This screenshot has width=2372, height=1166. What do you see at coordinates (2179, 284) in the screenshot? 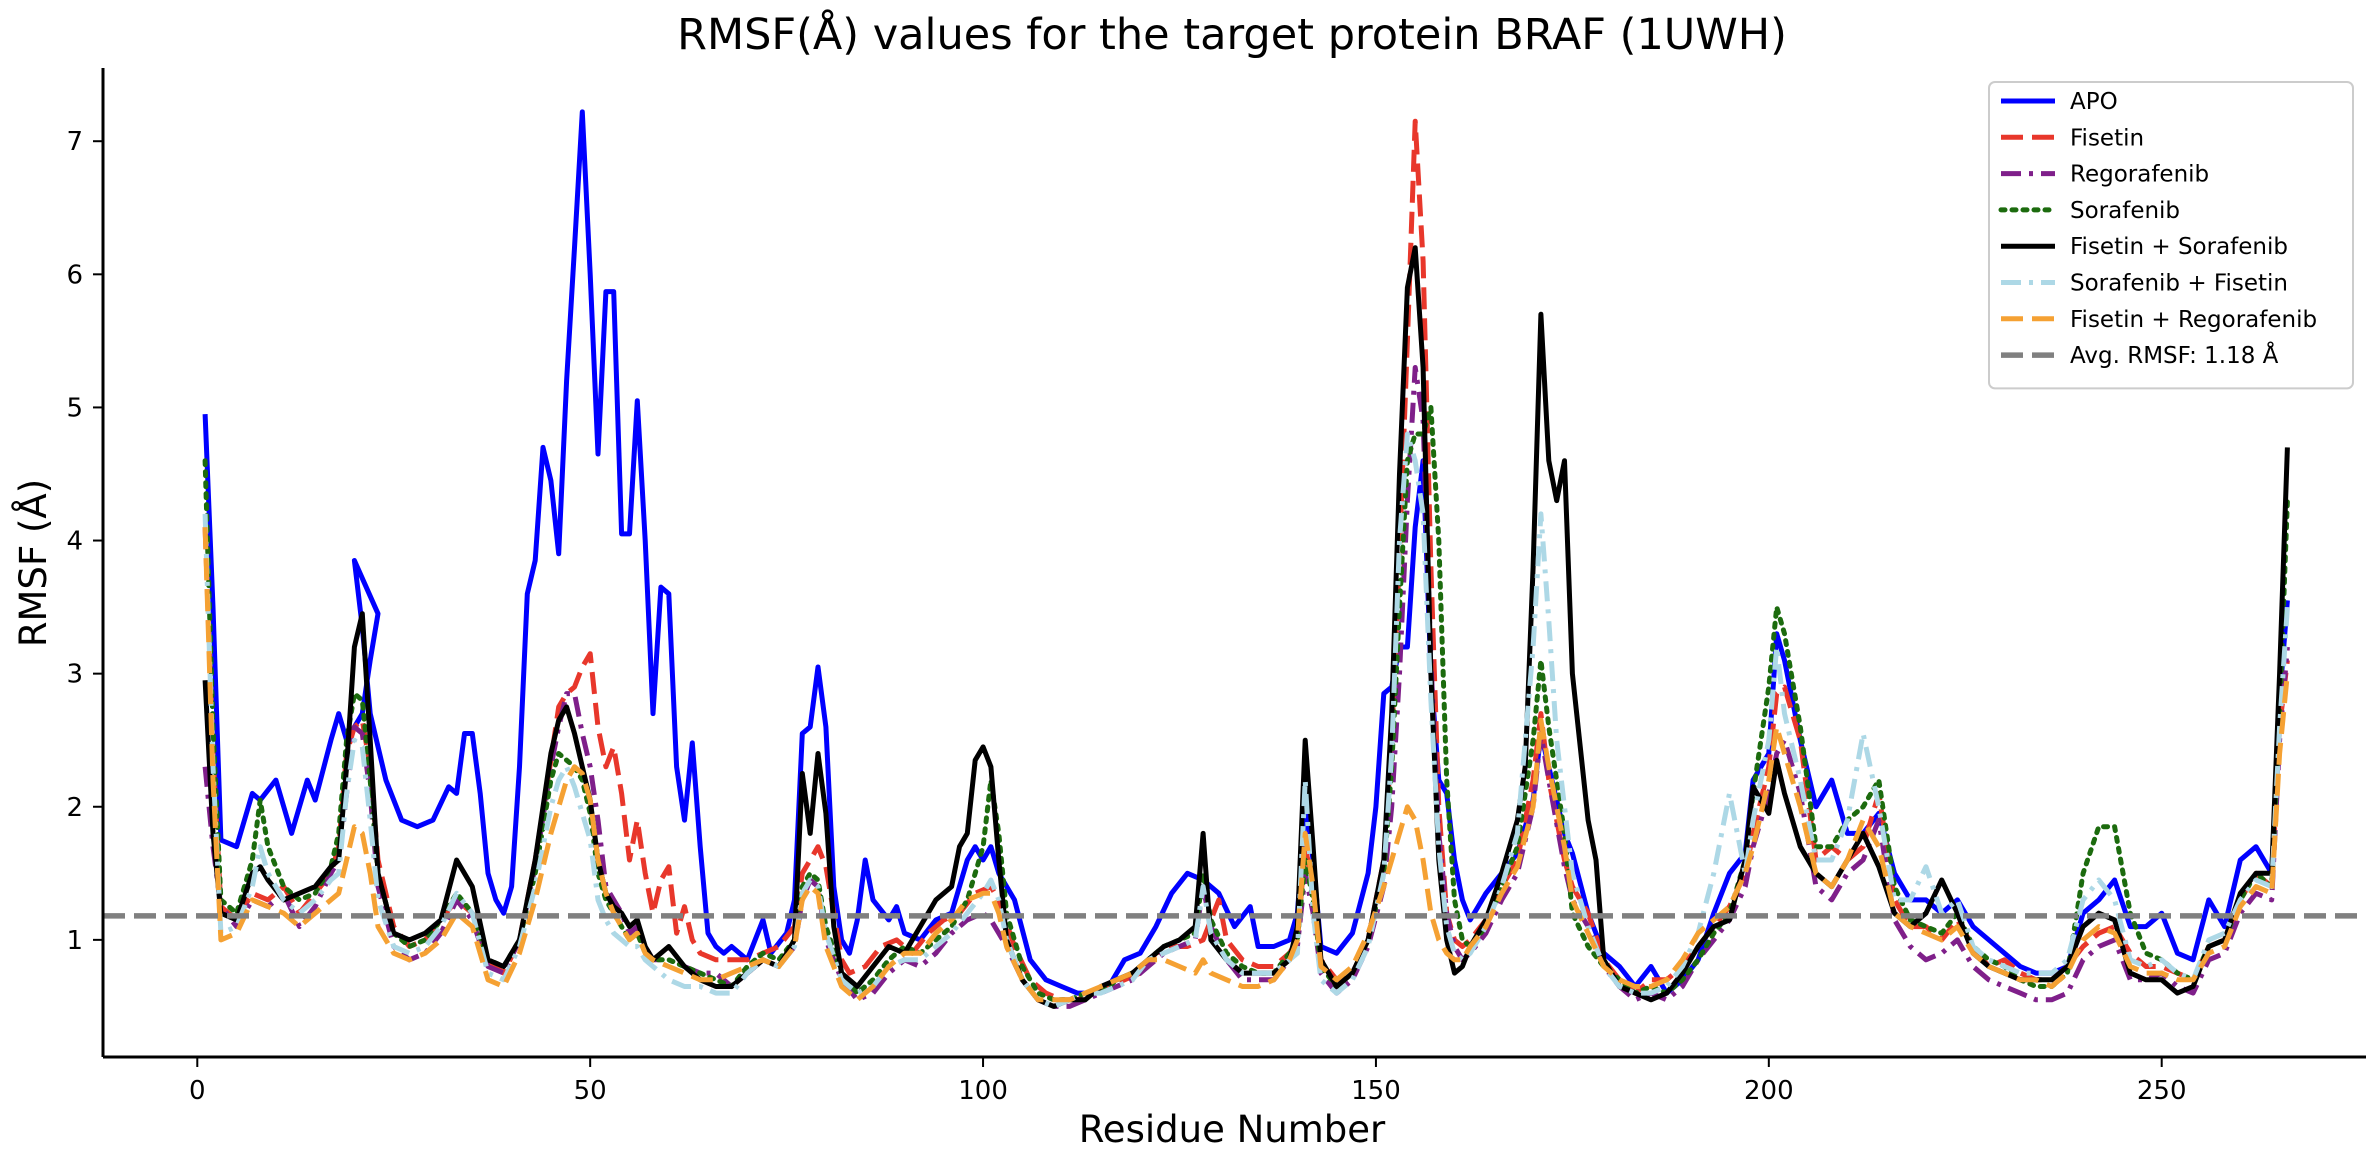
I see `legend-label: Sorafenib + Fisetin` at bounding box center [2179, 284].